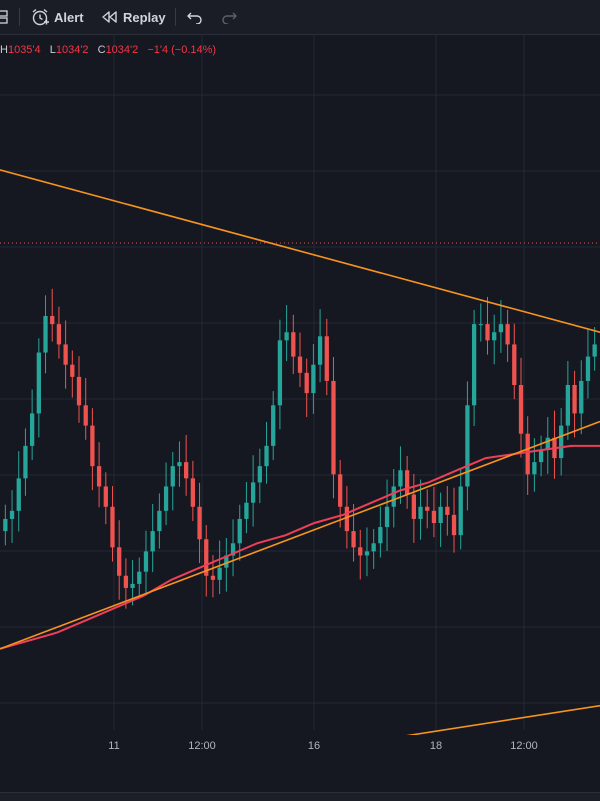 The height and width of the screenshot is (801, 600). I want to click on layout-button, so click(5, 17).